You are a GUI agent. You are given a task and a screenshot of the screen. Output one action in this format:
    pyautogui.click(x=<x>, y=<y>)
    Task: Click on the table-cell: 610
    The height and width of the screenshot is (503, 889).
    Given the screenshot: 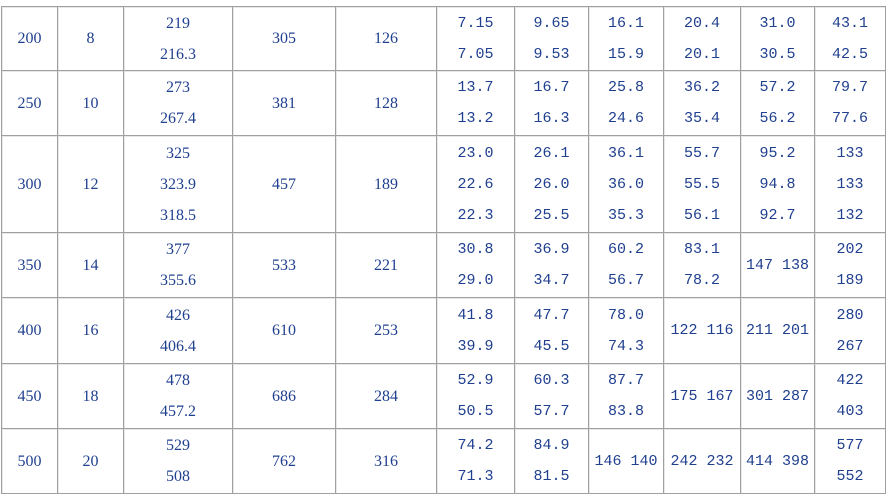 What is the action you would take?
    pyautogui.click(x=284, y=331)
    